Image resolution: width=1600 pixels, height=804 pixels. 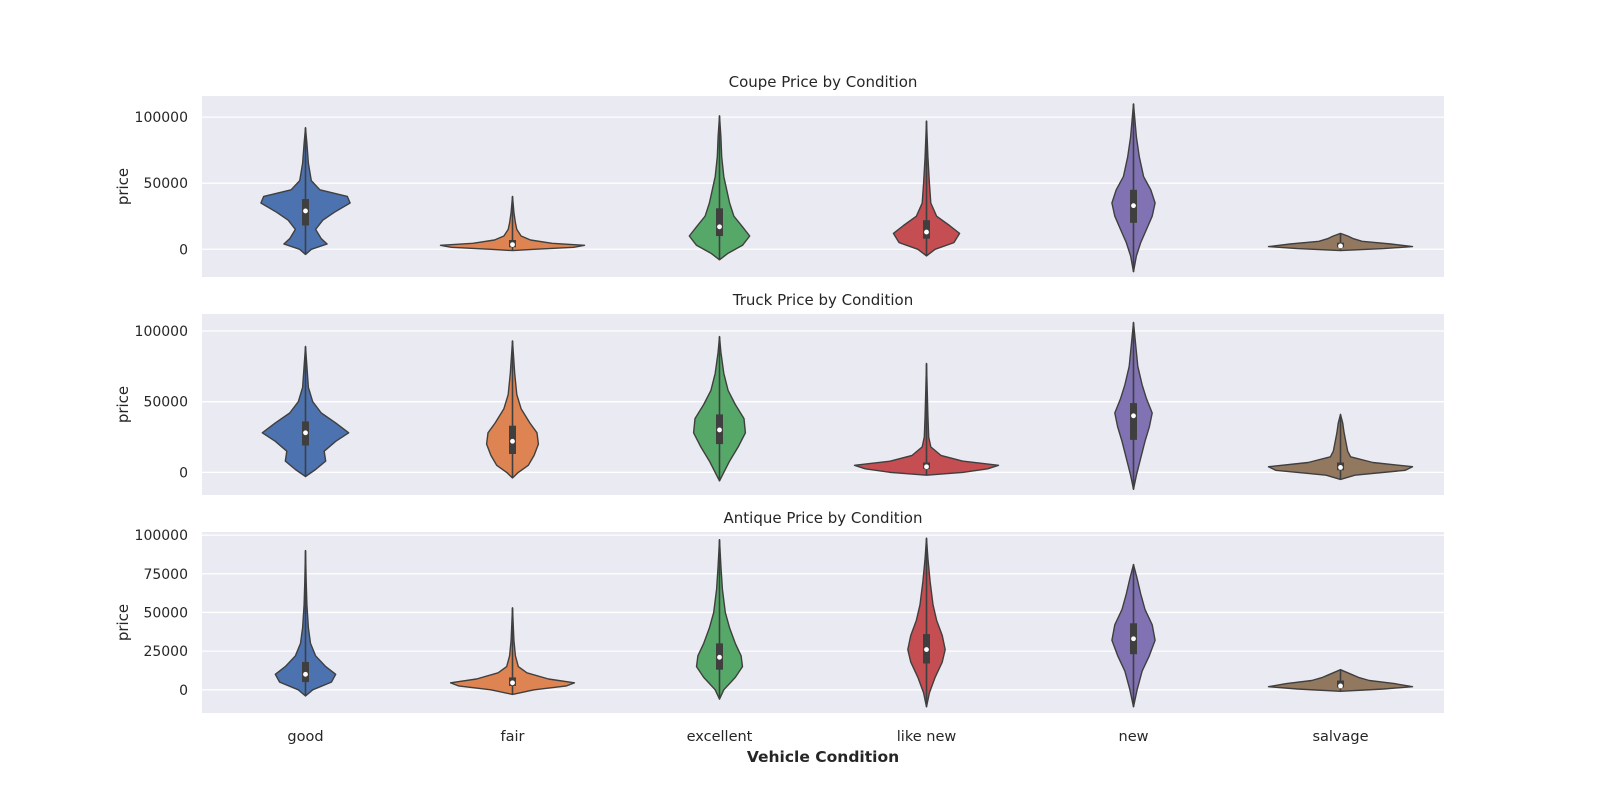 What do you see at coordinates (823, 757) in the screenshot?
I see `x-axis-label: Vehicle Condition` at bounding box center [823, 757].